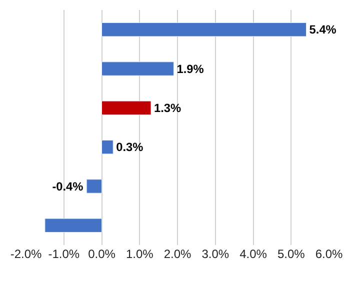  Describe the element at coordinates (26, 254) in the screenshot. I see `x-tick-label: -2.0%` at that location.